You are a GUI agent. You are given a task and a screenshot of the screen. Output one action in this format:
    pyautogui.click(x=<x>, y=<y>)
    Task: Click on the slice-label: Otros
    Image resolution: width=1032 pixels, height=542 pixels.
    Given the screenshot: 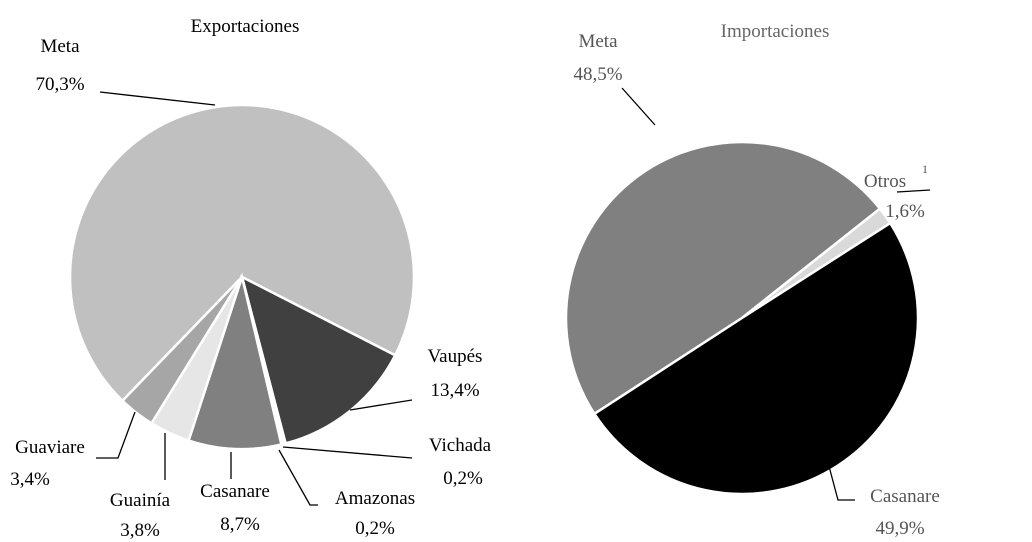 What is the action you would take?
    pyautogui.click(x=885, y=181)
    